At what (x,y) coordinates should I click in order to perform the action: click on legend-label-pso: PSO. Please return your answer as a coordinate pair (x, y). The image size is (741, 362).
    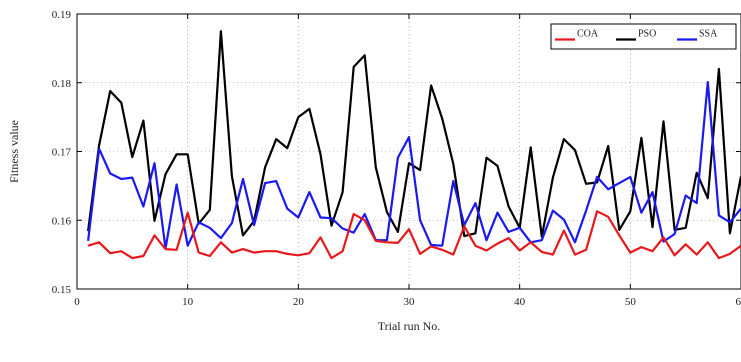
    Looking at the image, I should click on (647, 34).